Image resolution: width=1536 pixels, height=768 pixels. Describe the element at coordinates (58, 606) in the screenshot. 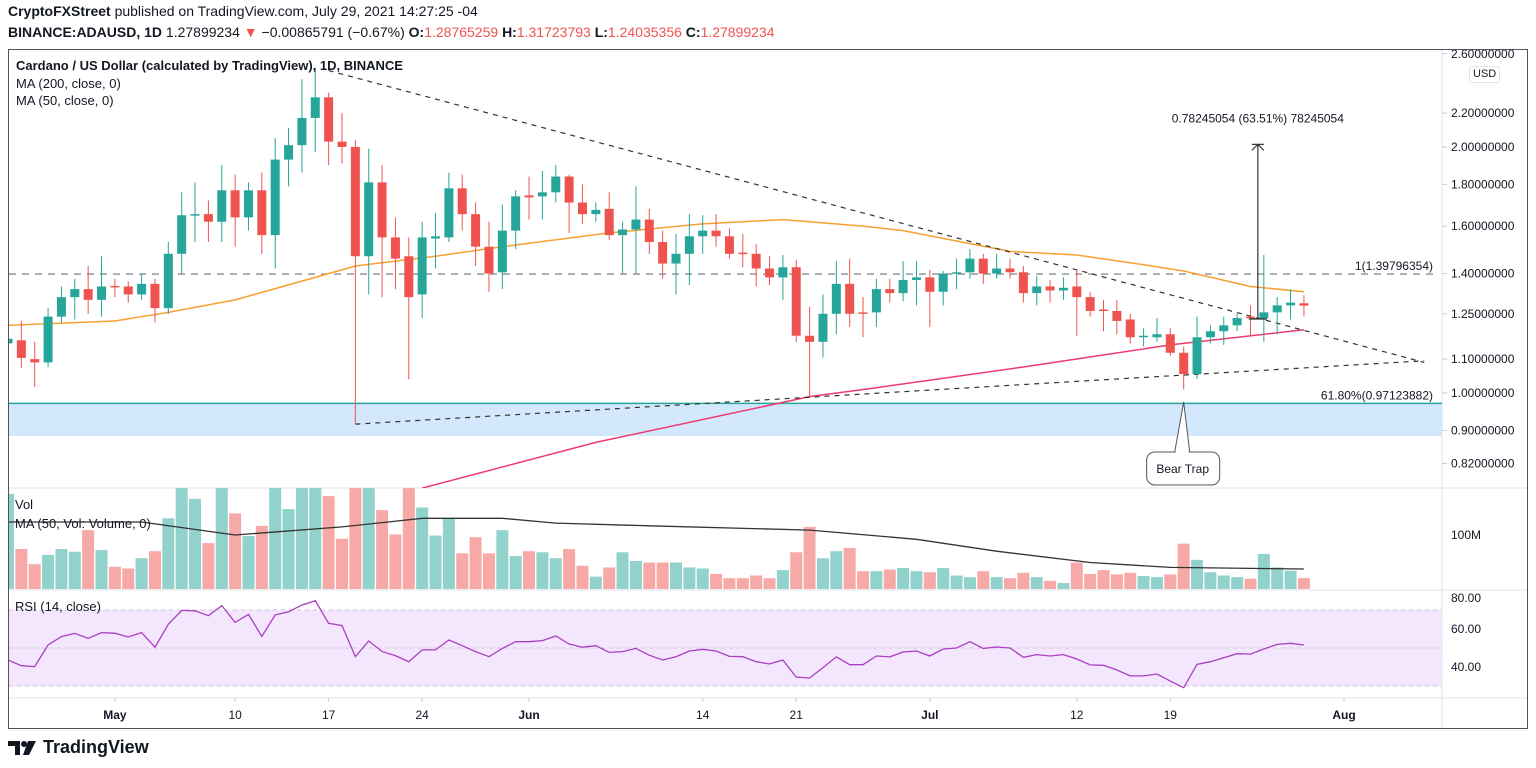

I see `rsi-legend: RSI (14, close)` at that location.